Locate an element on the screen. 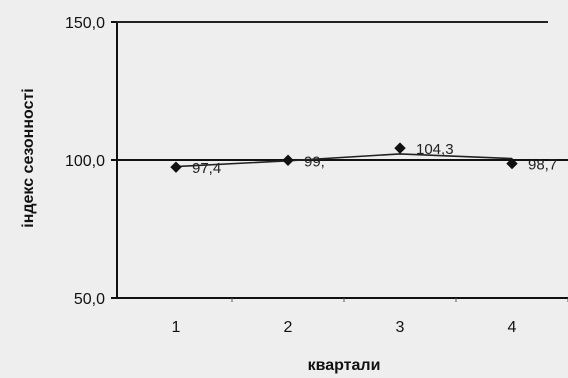 The width and height of the screenshot is (568, 378). data-label: 104,3 is located at coordinates (435, 149).